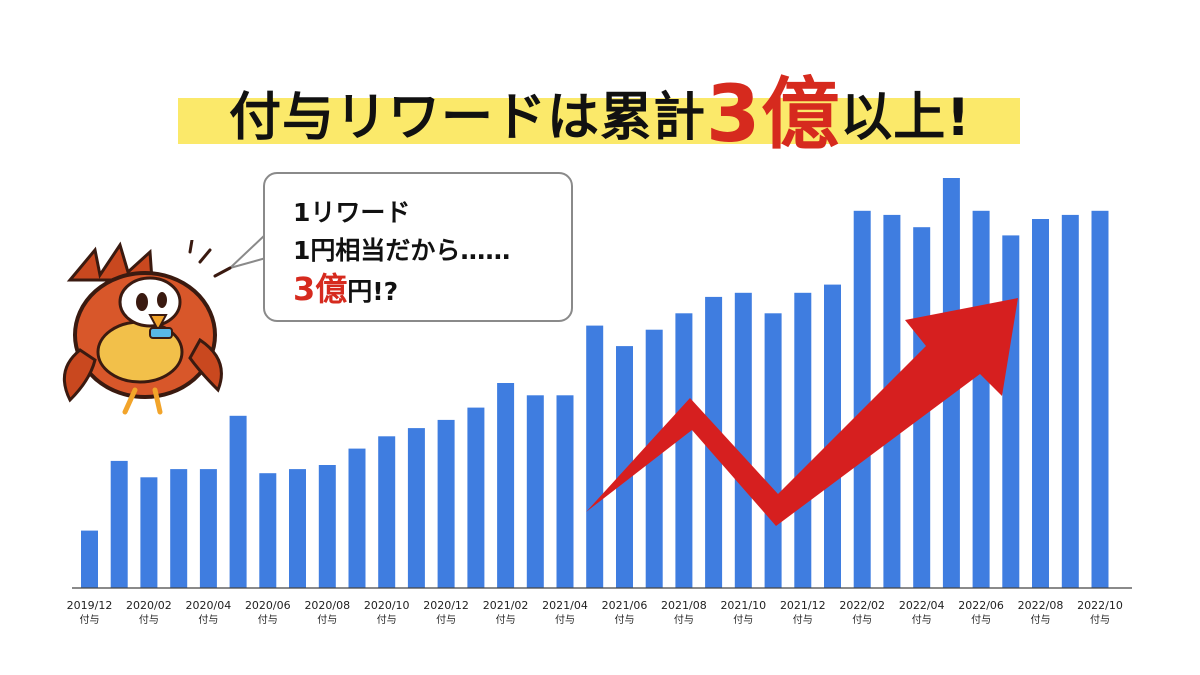 The width and height of the screenshot is (1200, 675). Describe the element at coordinates (684, 450) in the screenshot. I see `bar-2021/08` at that location.